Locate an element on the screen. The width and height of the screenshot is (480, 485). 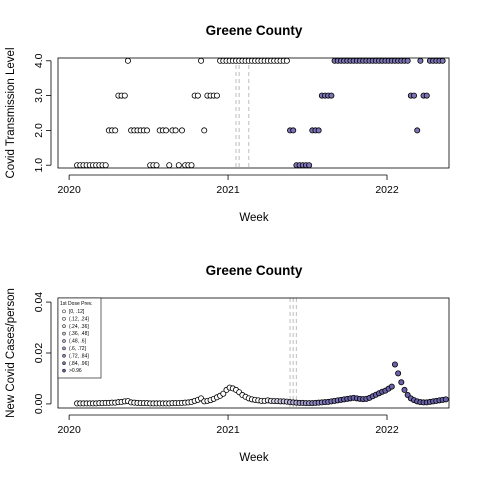
chart2-y-tick-label: 0.00 is located at coordinates (39, 404).